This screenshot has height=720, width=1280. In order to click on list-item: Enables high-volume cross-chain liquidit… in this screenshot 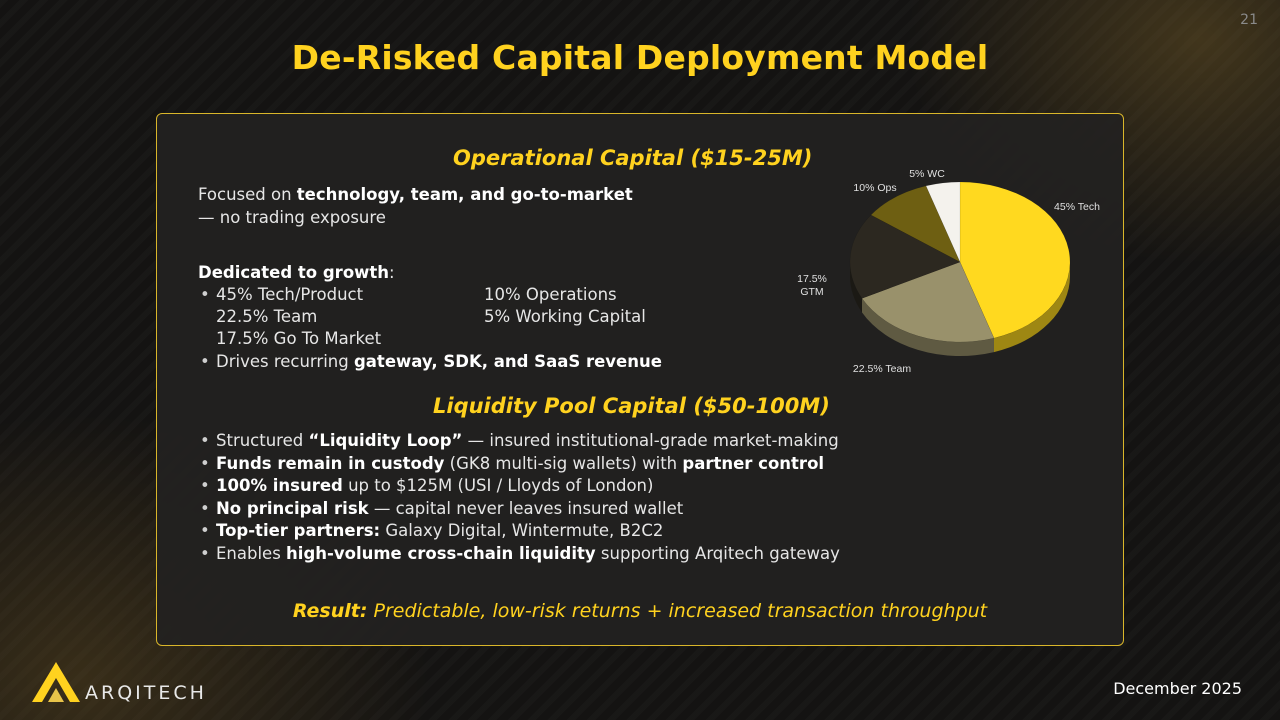, I will do `click(578, 554)`.